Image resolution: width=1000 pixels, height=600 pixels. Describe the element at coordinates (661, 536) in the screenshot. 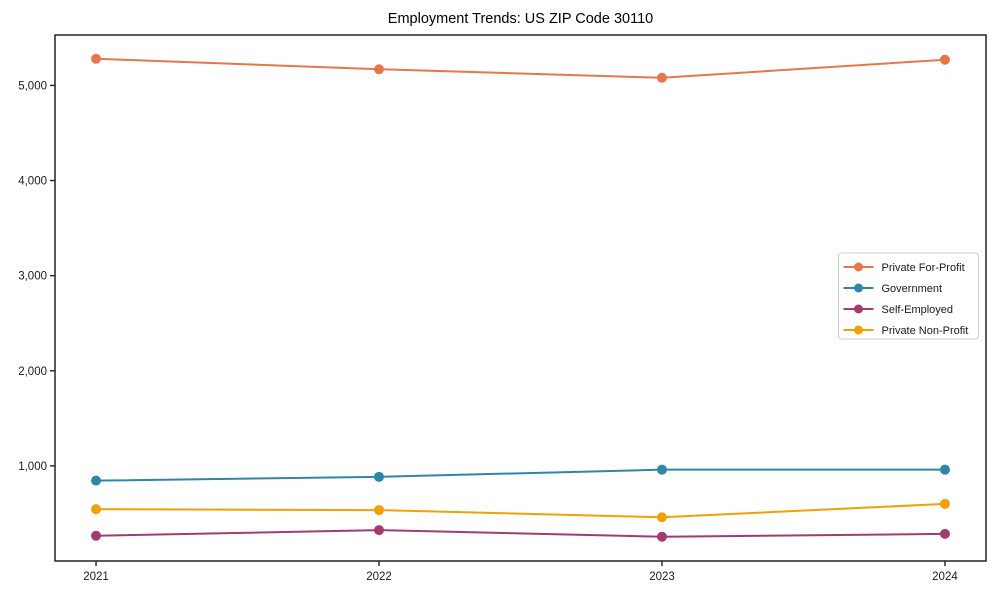

I see `data-point-self-employed-2023` at that location.